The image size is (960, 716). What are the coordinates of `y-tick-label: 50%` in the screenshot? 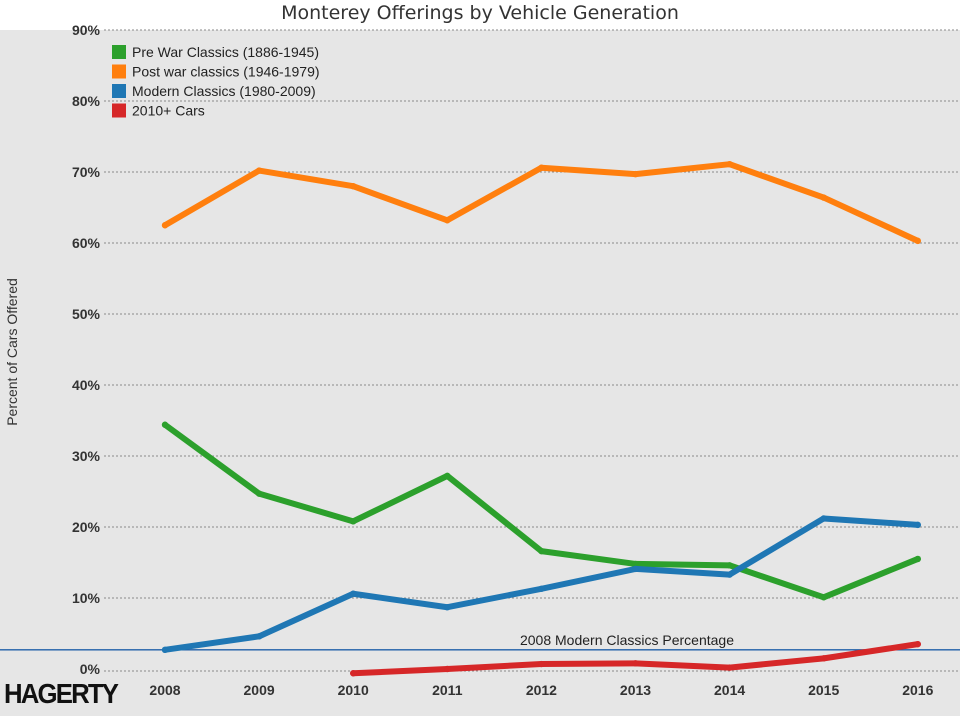 It's located at (86, 314).